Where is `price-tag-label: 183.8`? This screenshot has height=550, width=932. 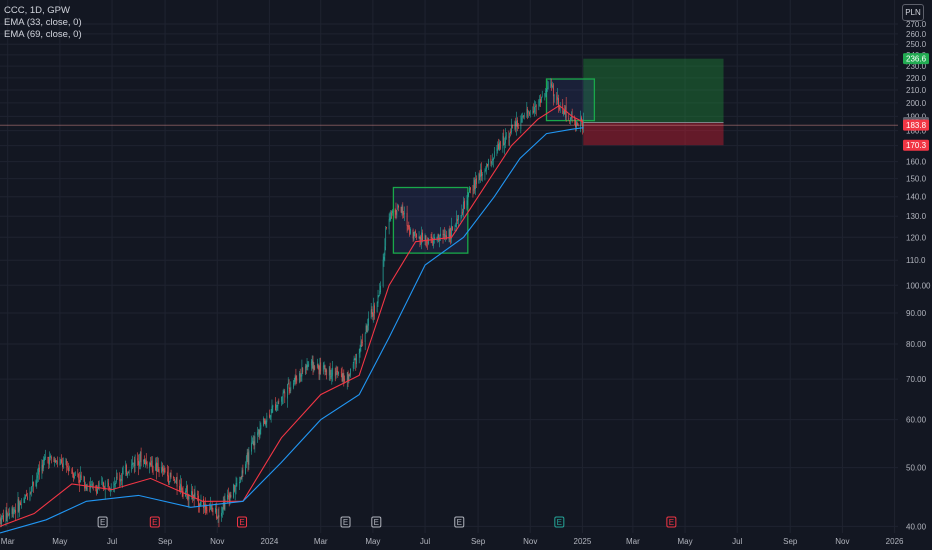
price-tag-label: 183.8 is located at coordinates (916, 125).